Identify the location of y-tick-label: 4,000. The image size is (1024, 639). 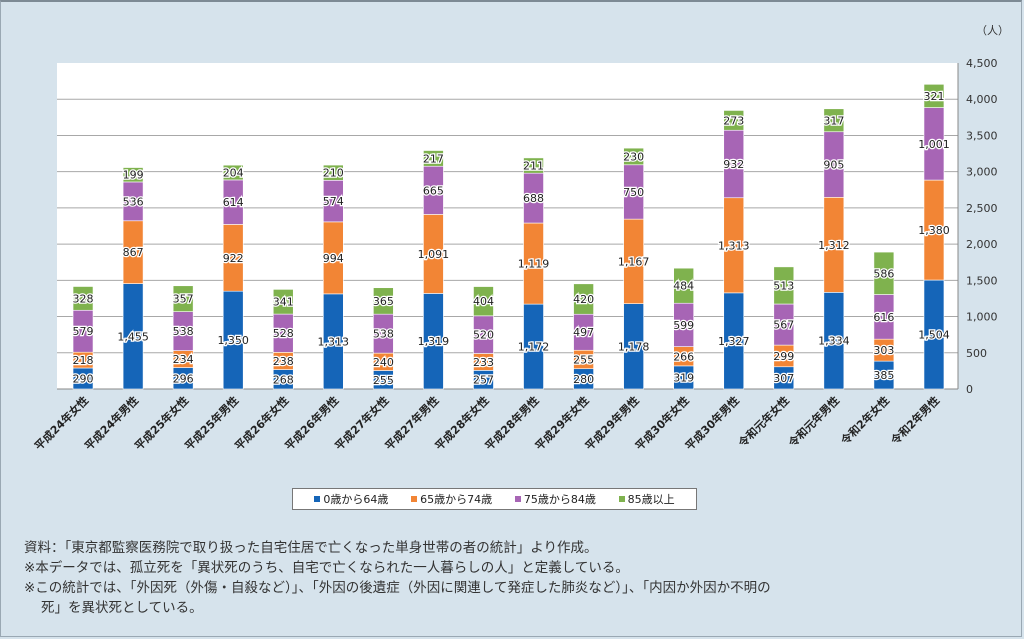
(982, 99).